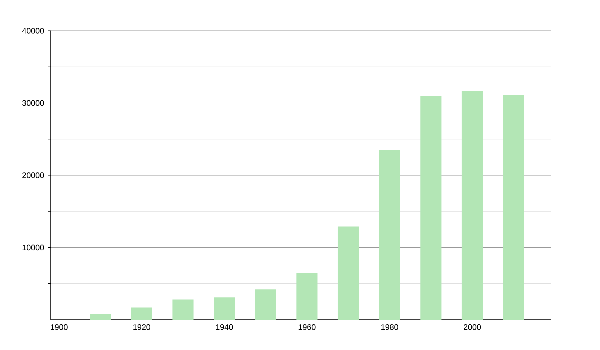 The height and width of the screenshot is (350, 600). I want to click on x-tick-label: 1940, so click(225, 327).